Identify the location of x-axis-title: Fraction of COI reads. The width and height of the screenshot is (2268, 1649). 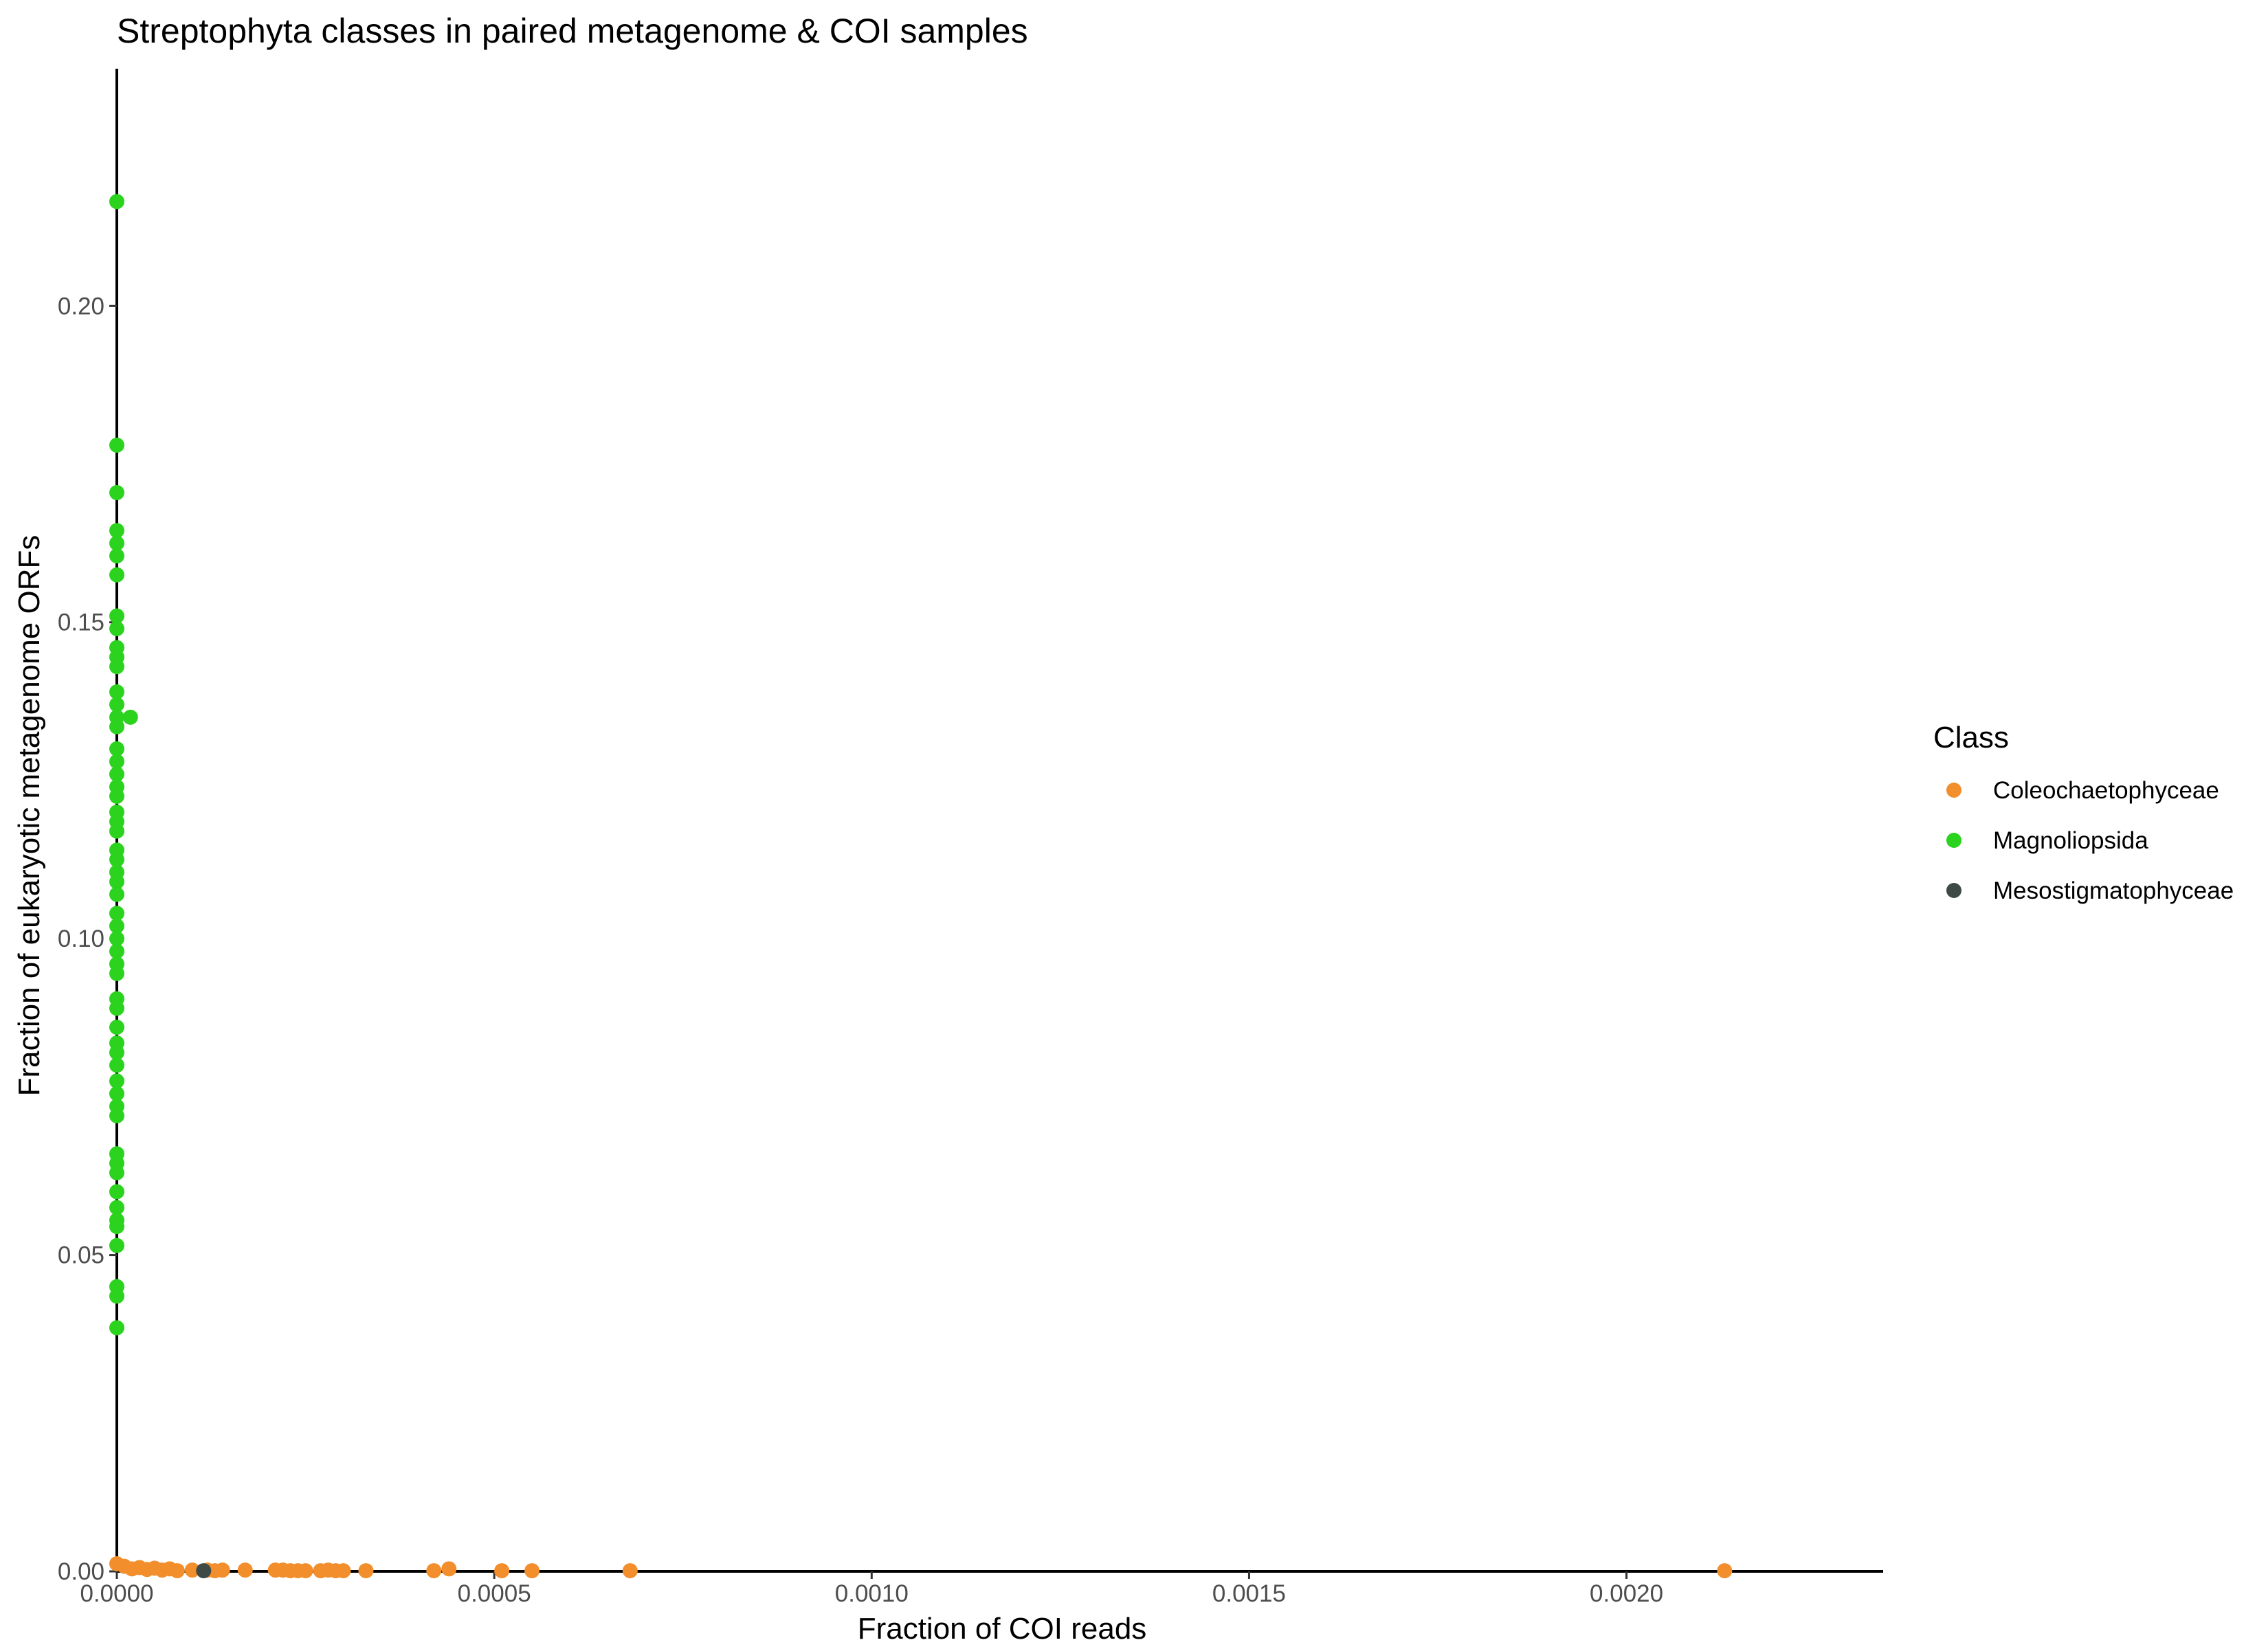
(1002, 1629).